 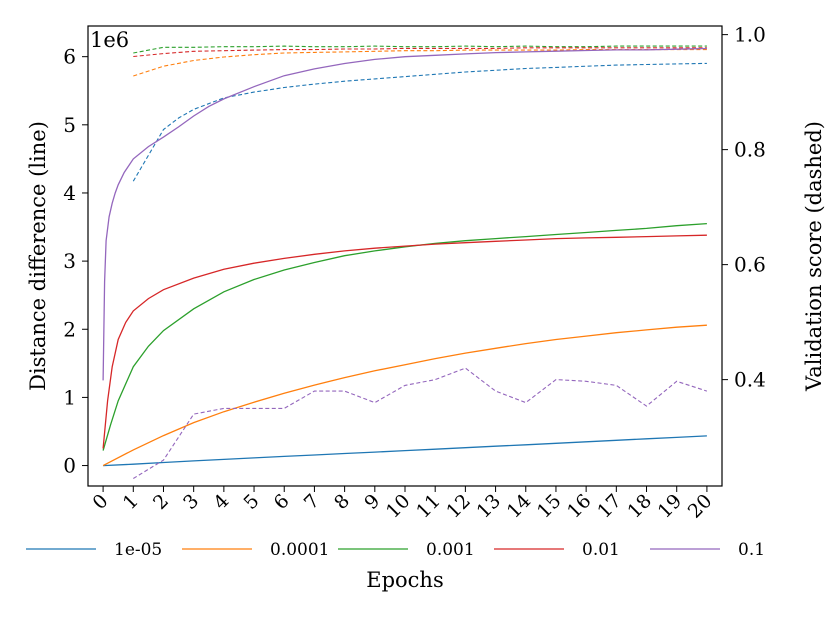 I want to click on y-right-tick-label: 0.6, so click(x=750, y=265).